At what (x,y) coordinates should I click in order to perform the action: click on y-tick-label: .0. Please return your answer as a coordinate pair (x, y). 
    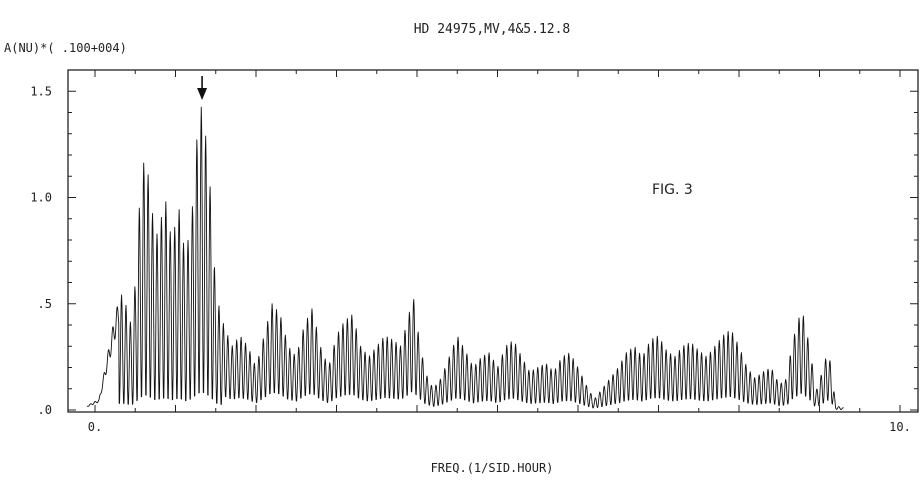
    Looking at the image, I should click on (45, 410).